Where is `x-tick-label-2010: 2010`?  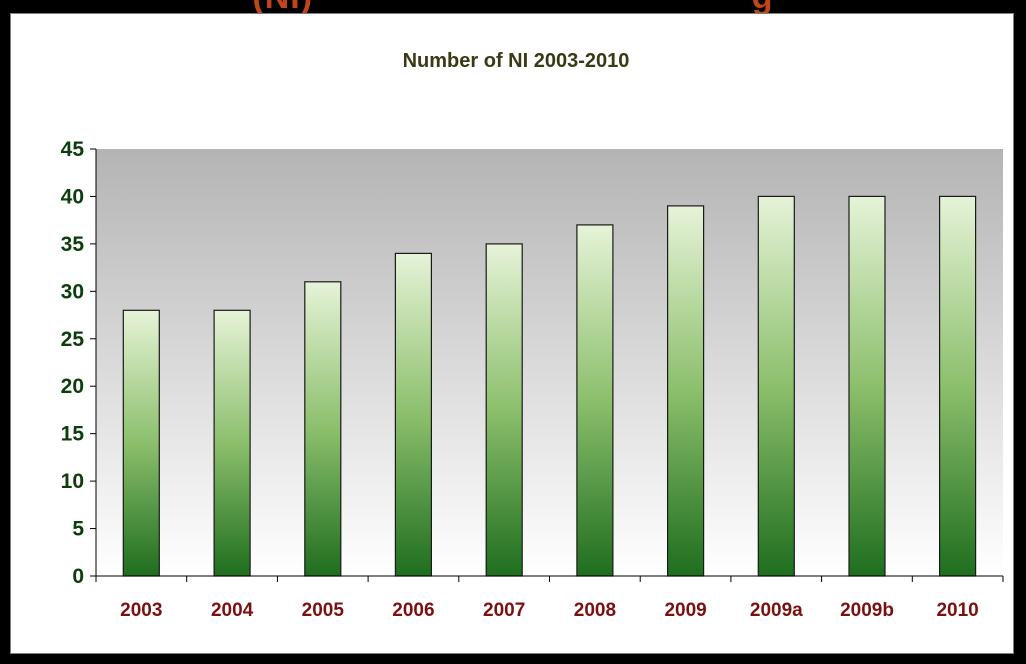
x-tick-label-2010: 2010 is located at coordinates (957, 610).